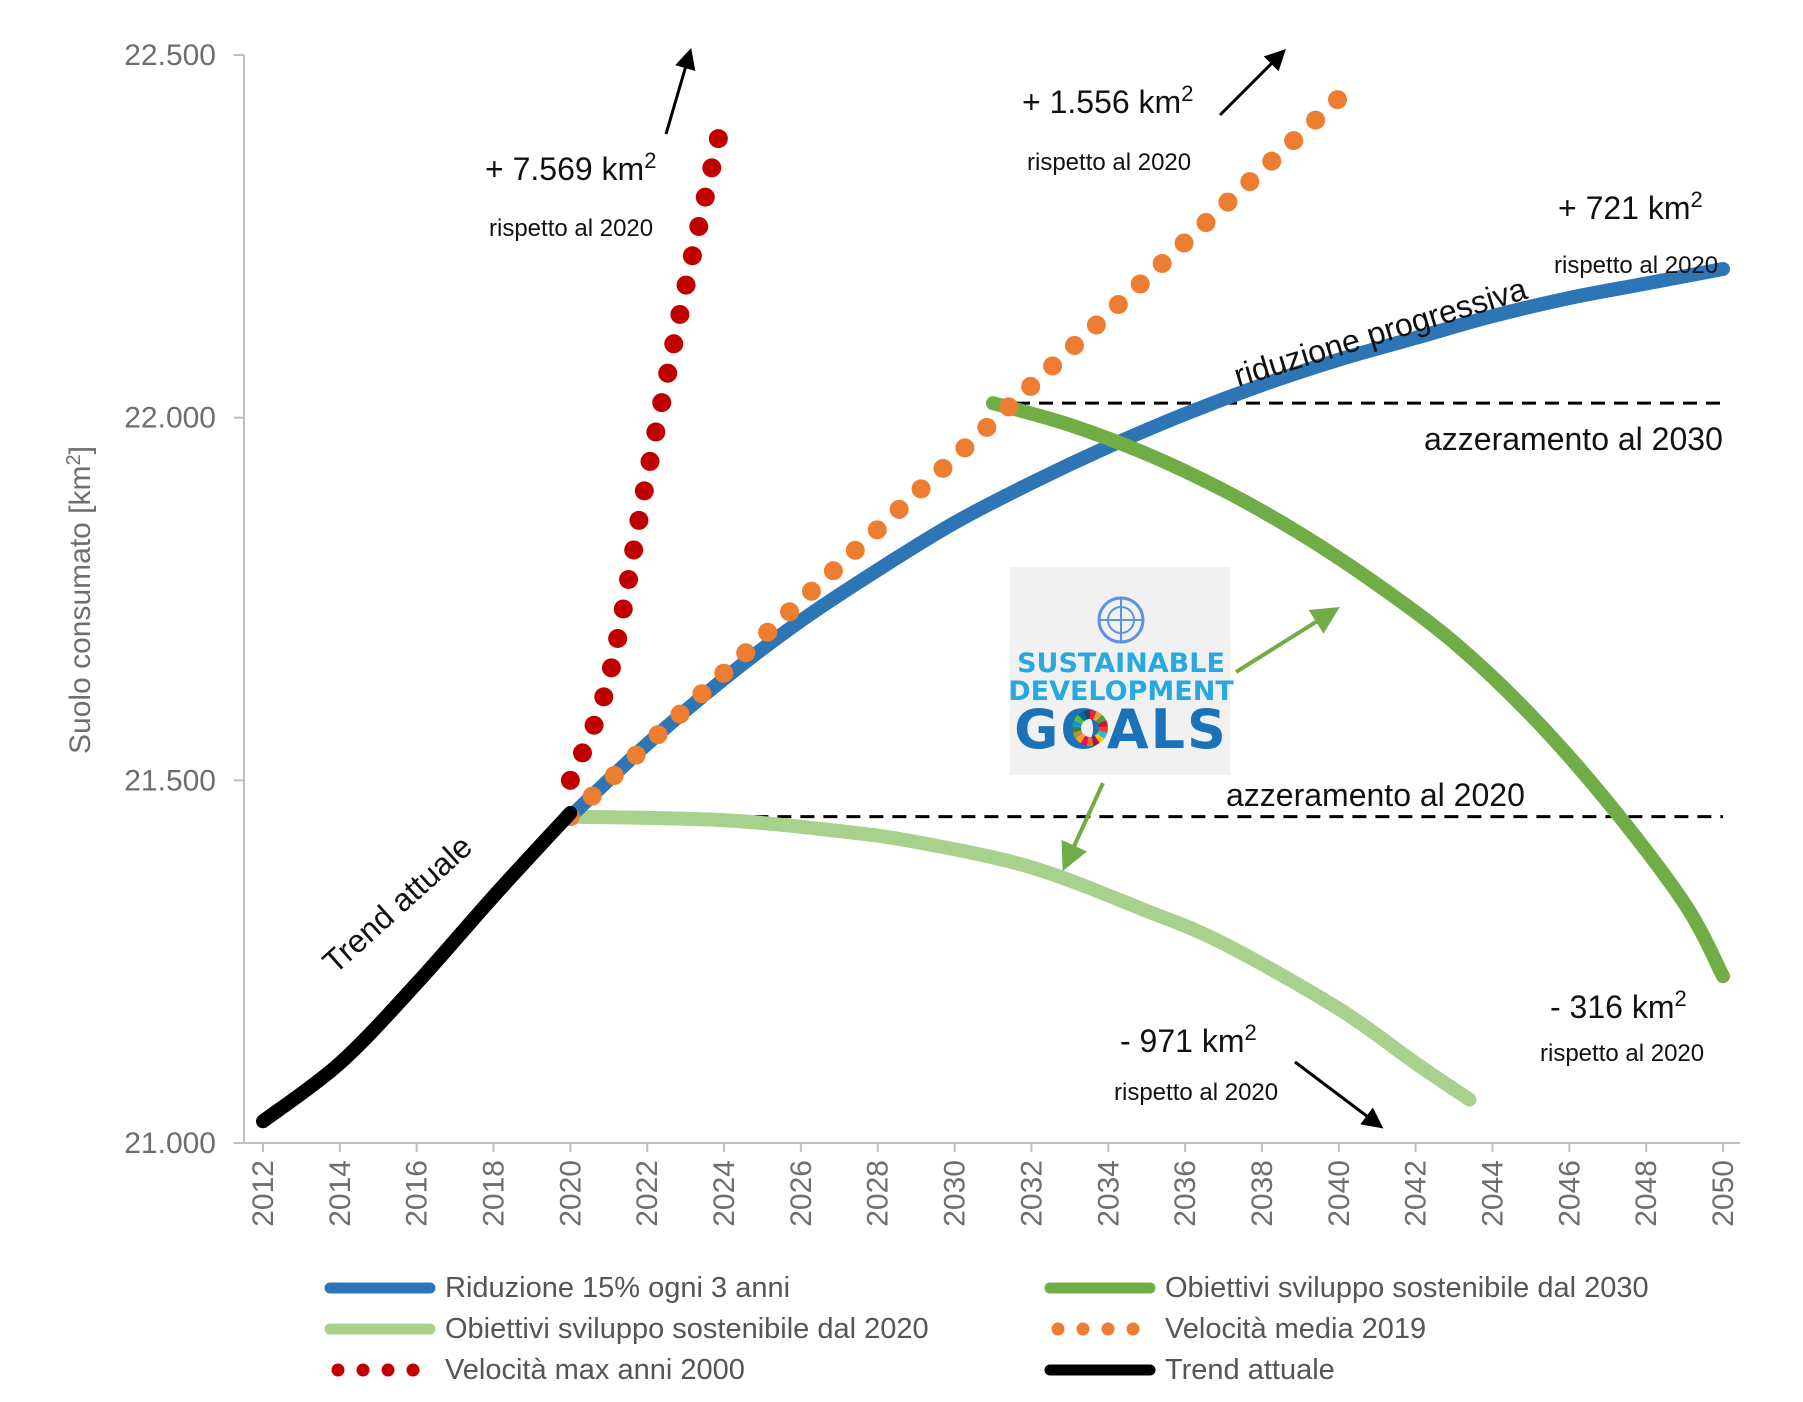  I want to click on x-tick-label: 2016, so click(417, 1193).